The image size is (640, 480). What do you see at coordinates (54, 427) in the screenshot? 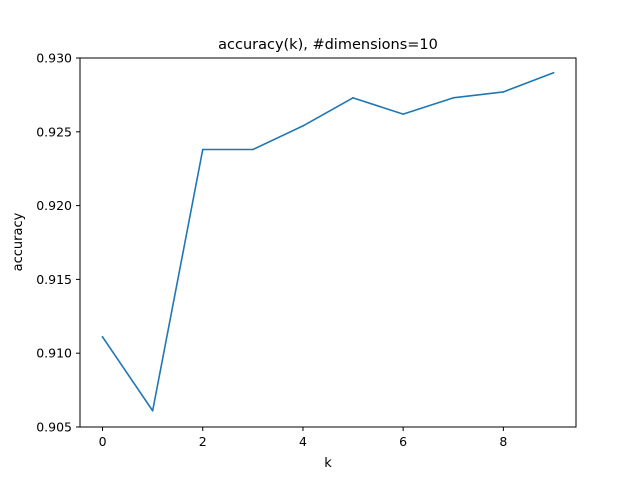
I see `y-tick-label: 0.905` at bounding box center [54, 427].